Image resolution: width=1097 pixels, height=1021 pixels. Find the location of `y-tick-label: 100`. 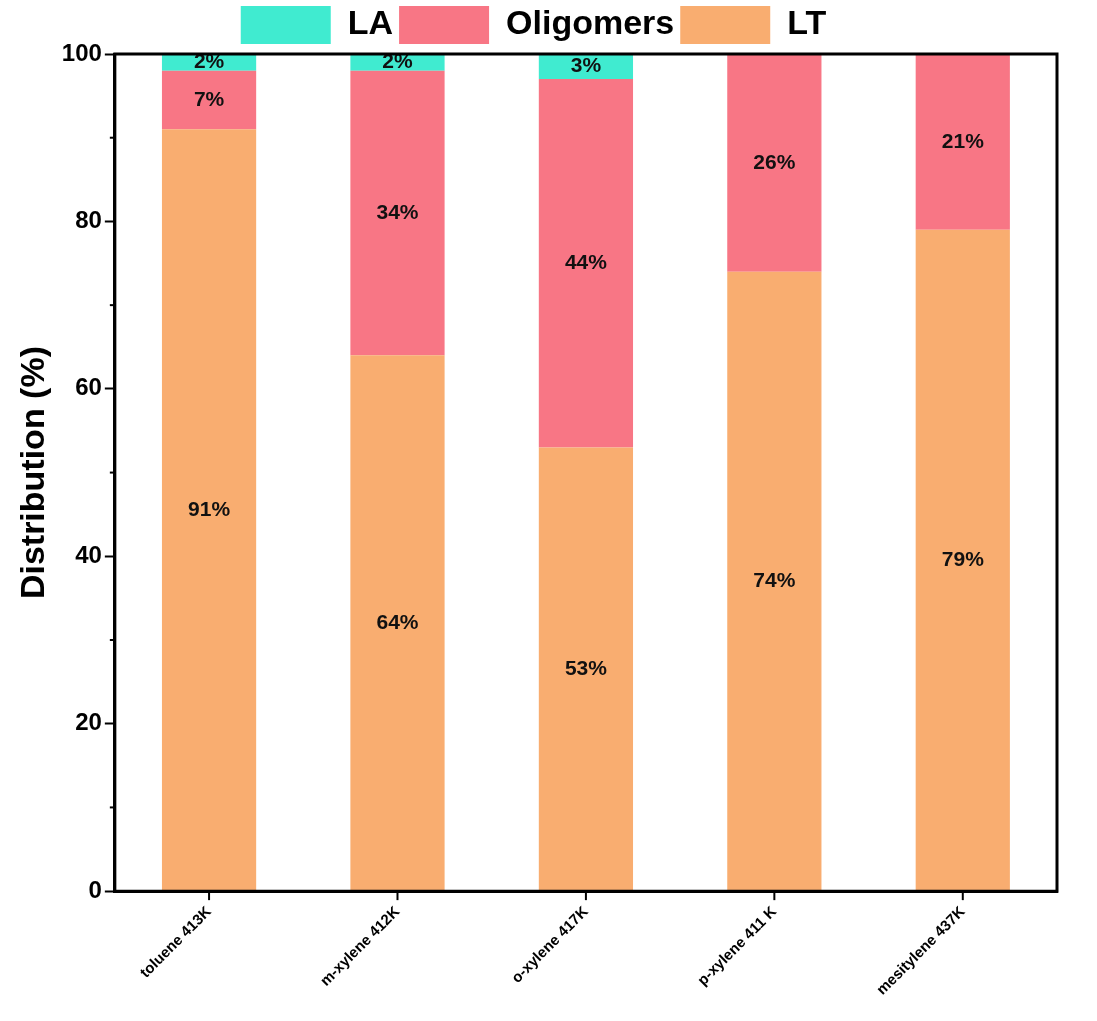

y-tick-label: 100 is located at coordinates (81, 52).